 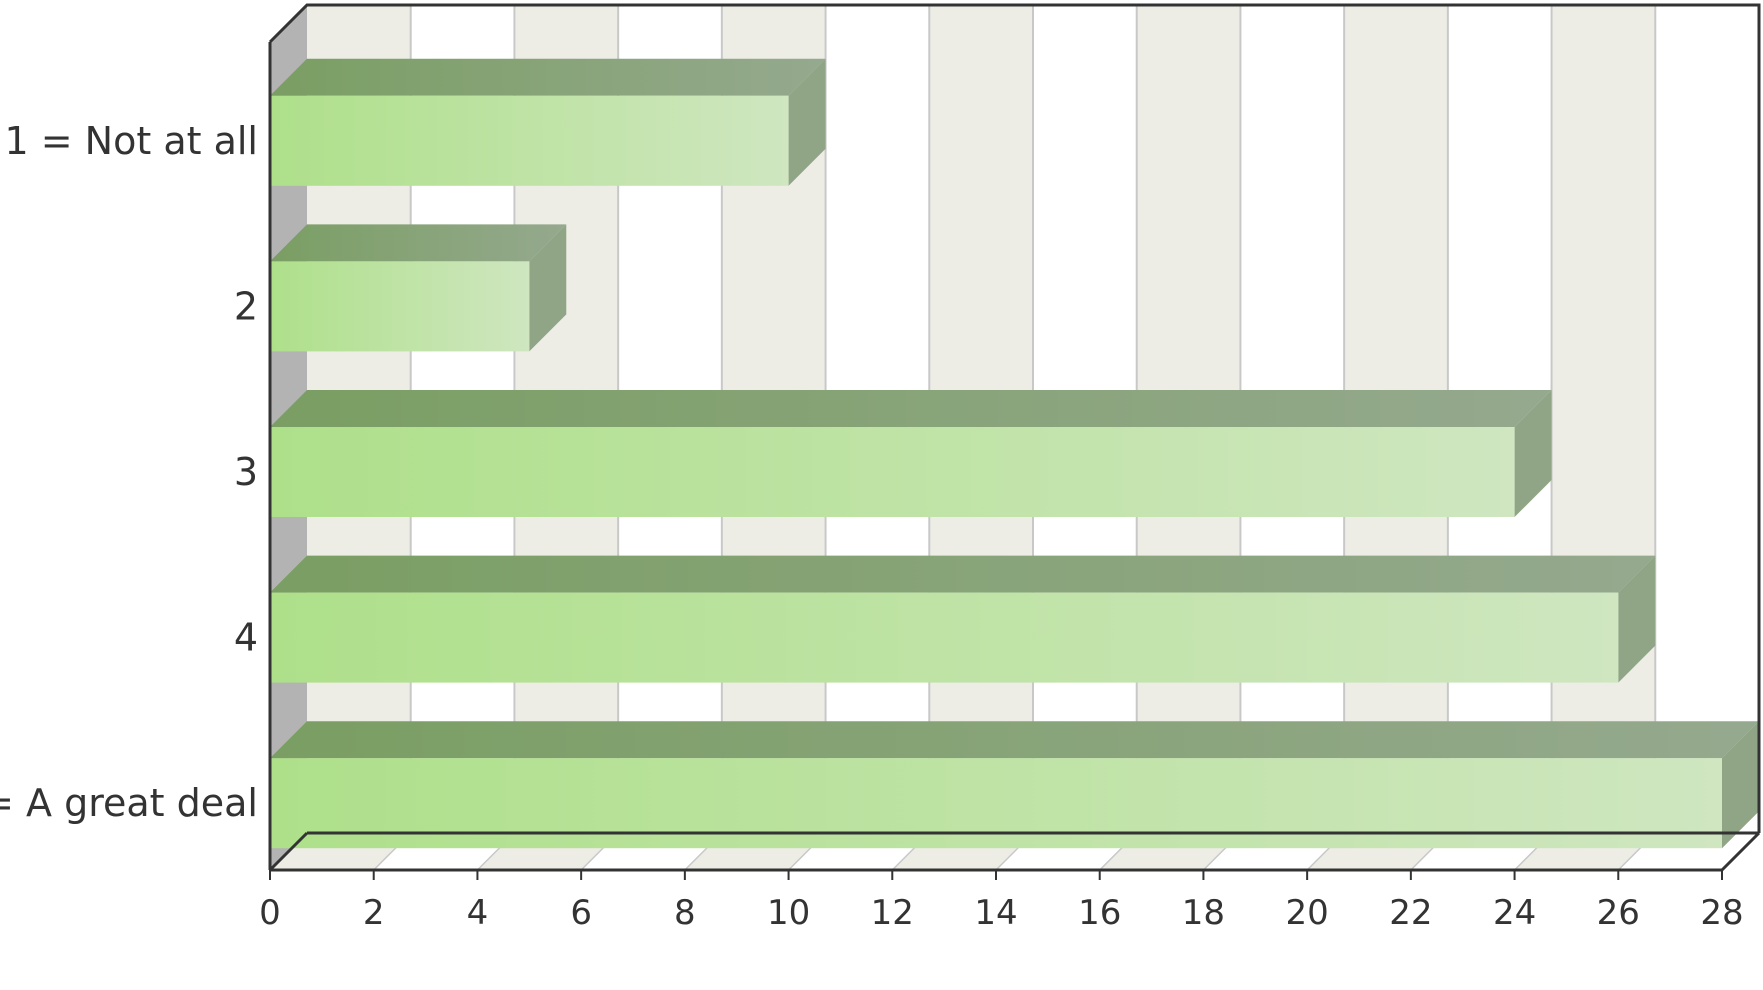 I want to click on x-tick-label: 14, so click(x=995, y=913).